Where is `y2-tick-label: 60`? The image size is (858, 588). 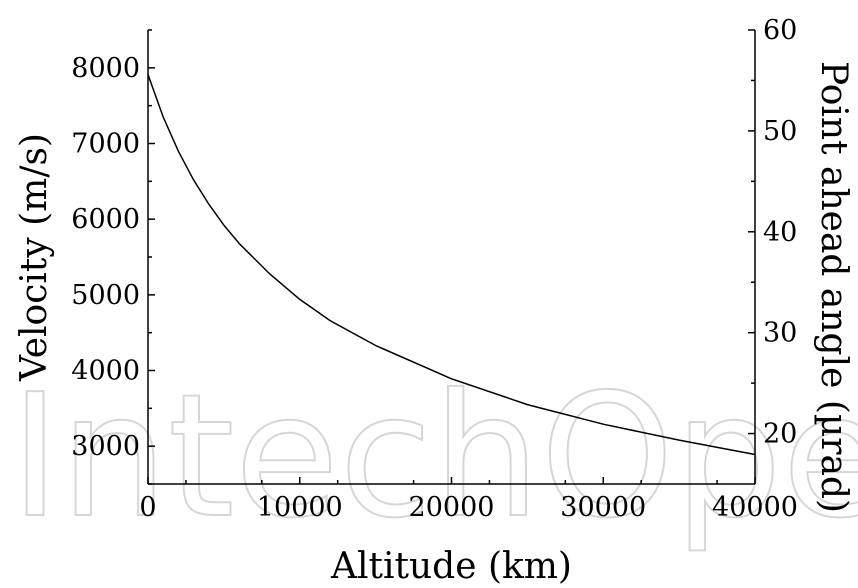 y2-tick-label: 60 is located at coordinates (780, 30).